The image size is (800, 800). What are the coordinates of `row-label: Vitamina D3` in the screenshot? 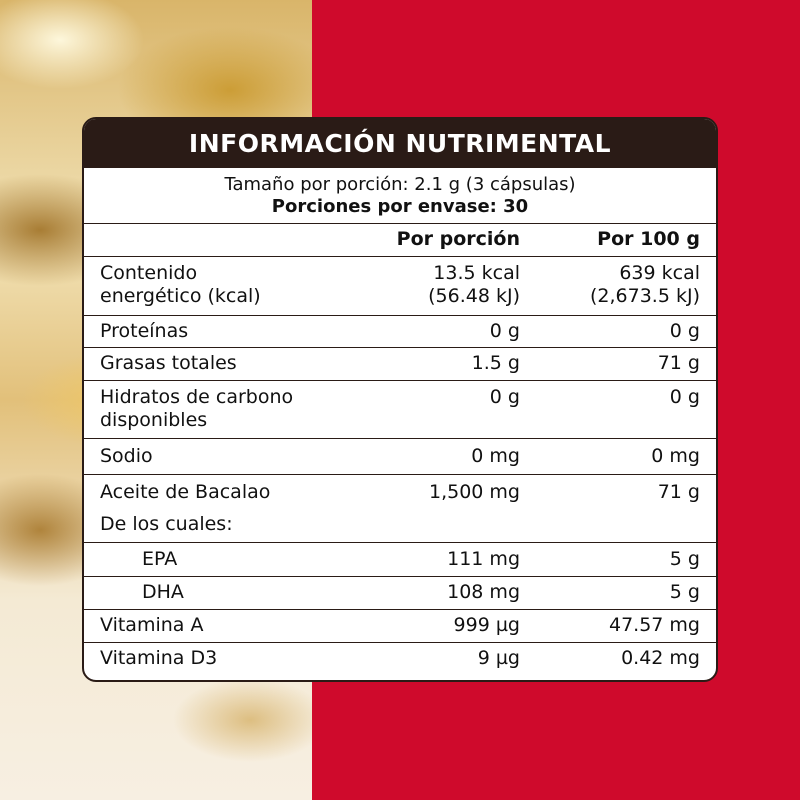 It's located at (159, 658).